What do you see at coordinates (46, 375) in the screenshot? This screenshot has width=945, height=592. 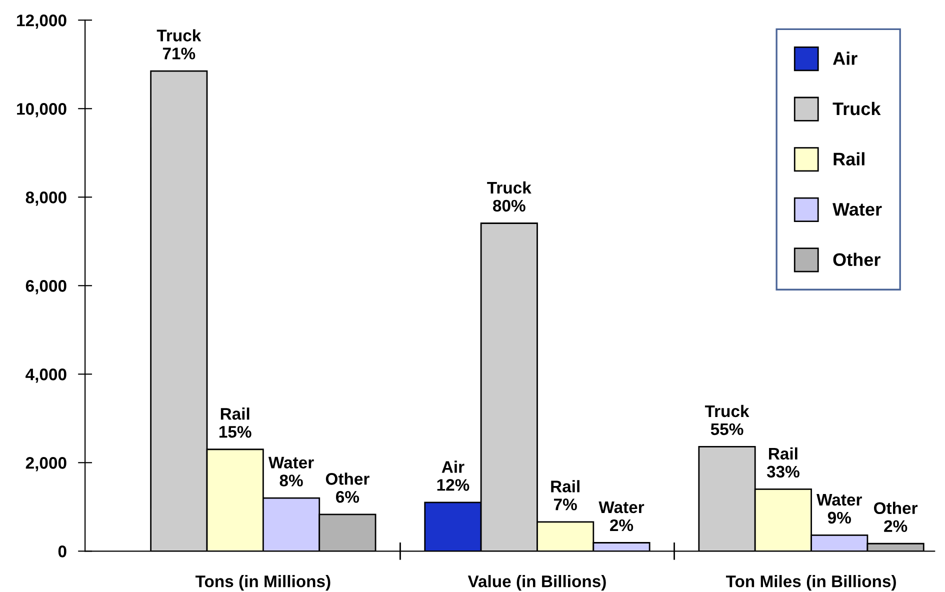 I see `y-tick-label: 4,000` at bounding box center [46, 375].